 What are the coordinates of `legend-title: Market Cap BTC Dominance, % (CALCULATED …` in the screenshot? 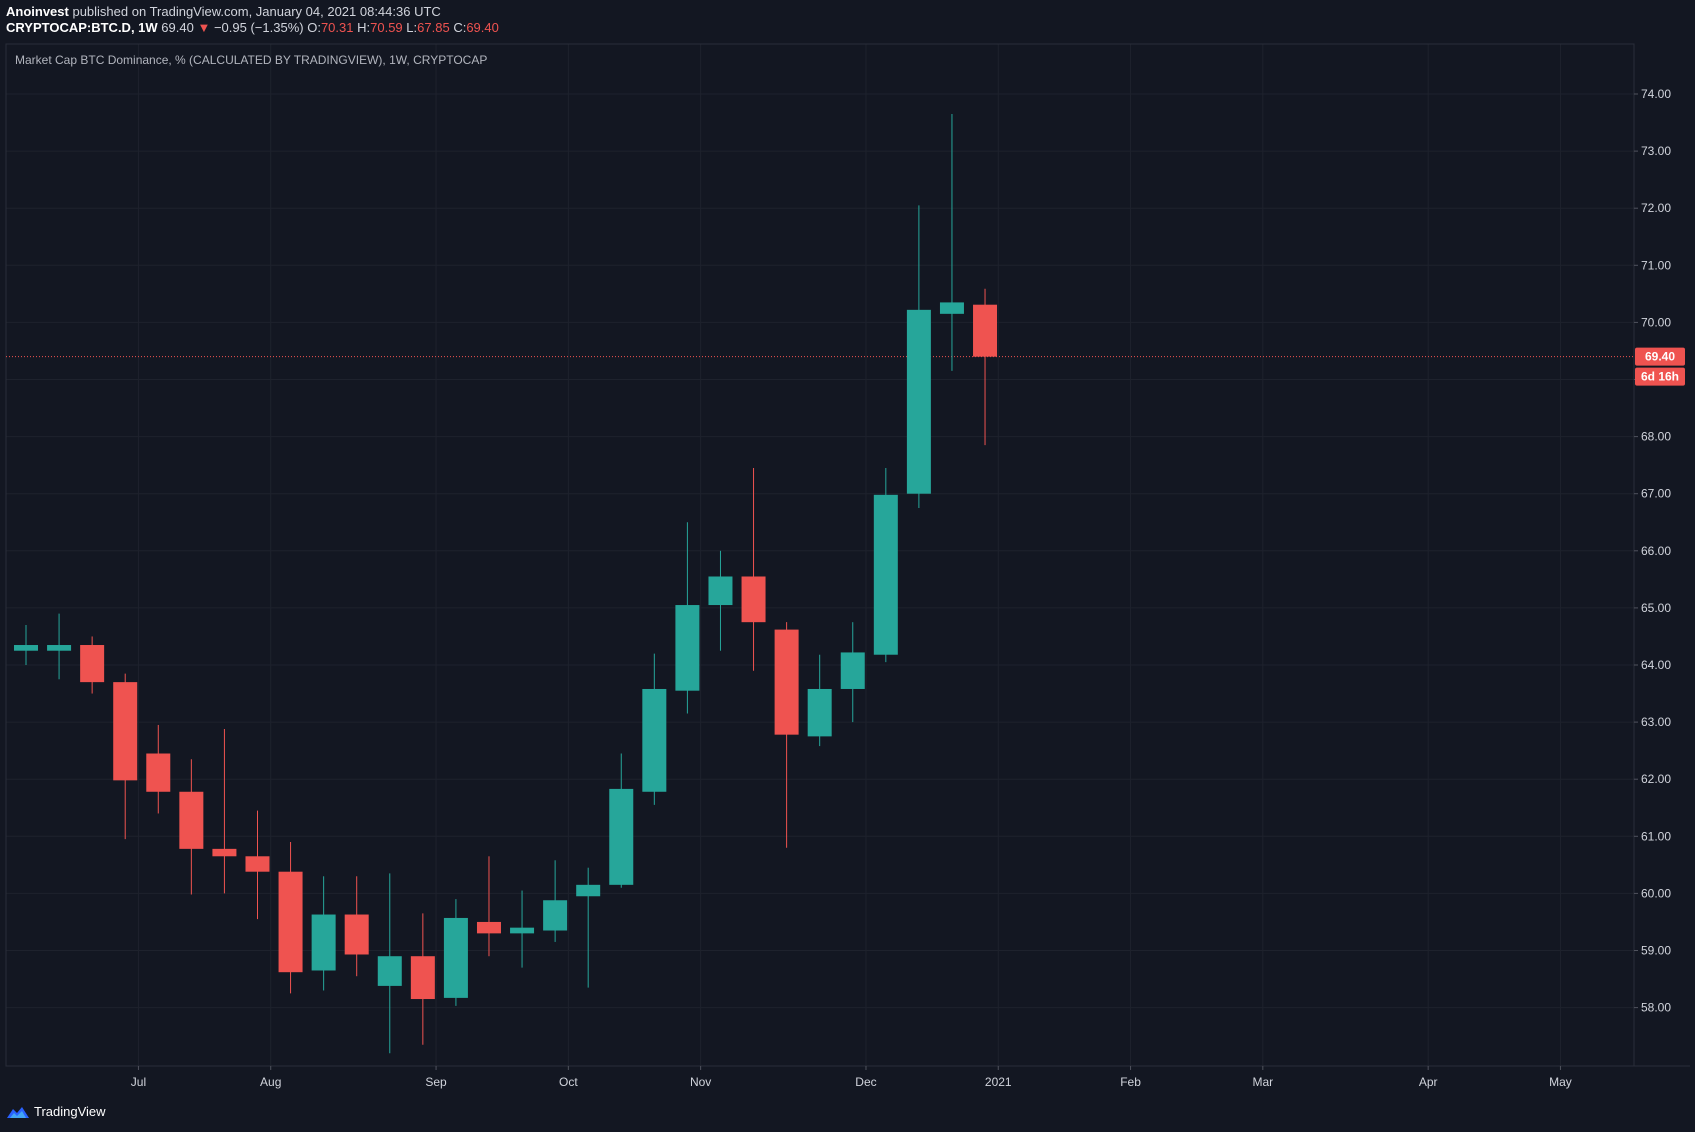 It's located at (251, 60).